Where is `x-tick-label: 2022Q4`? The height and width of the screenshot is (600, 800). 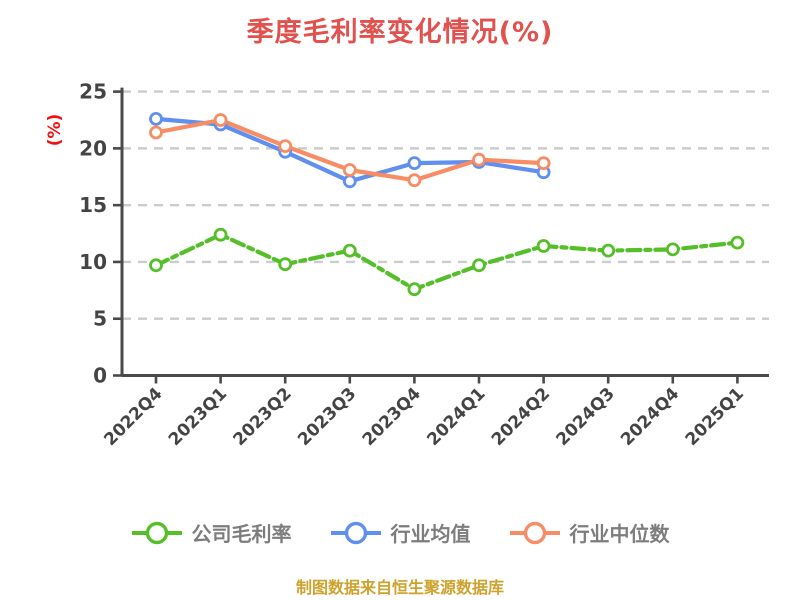
x-tick-label: 2022Q4 is located at coordinates (133, 417).